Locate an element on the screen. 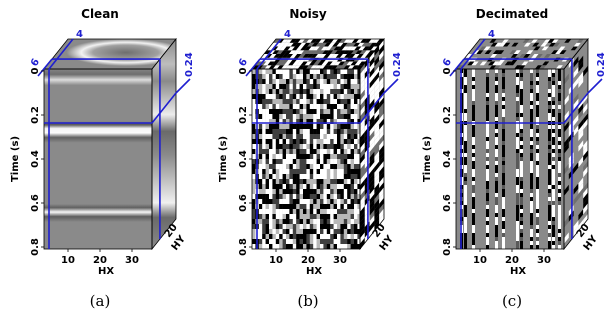 This screenshot has height=320, width=606. panel-caption: (b) is located at coordinates (307, 301).